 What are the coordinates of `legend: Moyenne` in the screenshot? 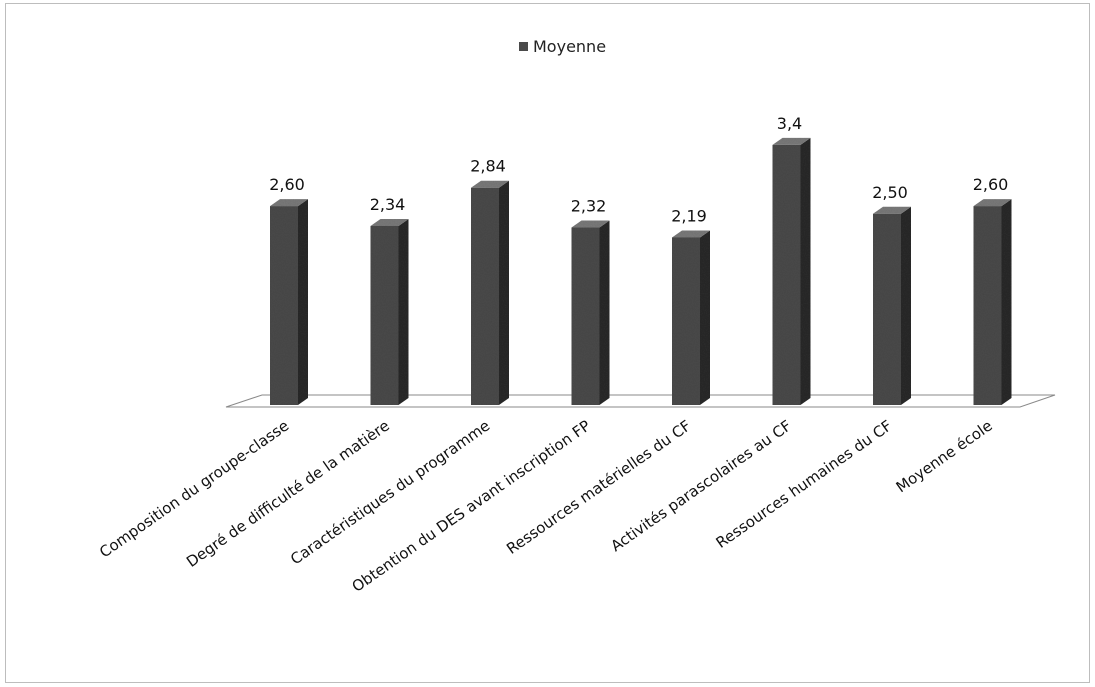 It's located at (562, 46).